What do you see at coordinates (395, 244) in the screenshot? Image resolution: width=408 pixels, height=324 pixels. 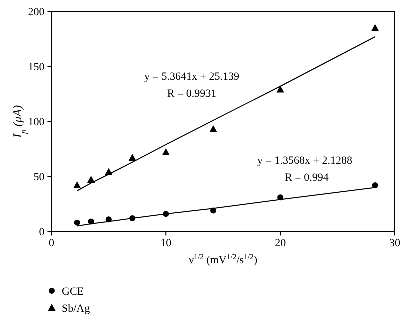 I see `x-tick-label: 30` at bounding box center [395, 244].